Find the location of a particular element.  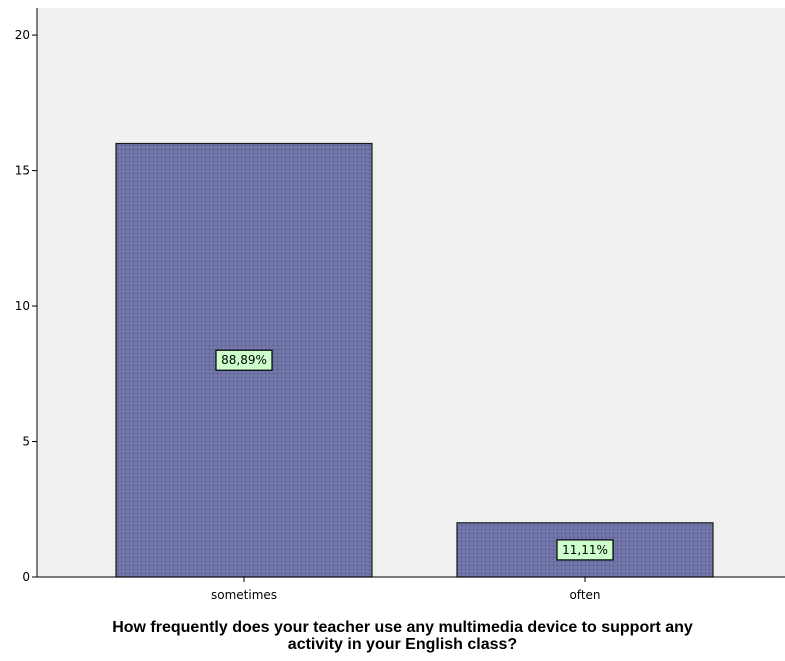

data-label-text: 11,11% is located at coordinates (585, 550).